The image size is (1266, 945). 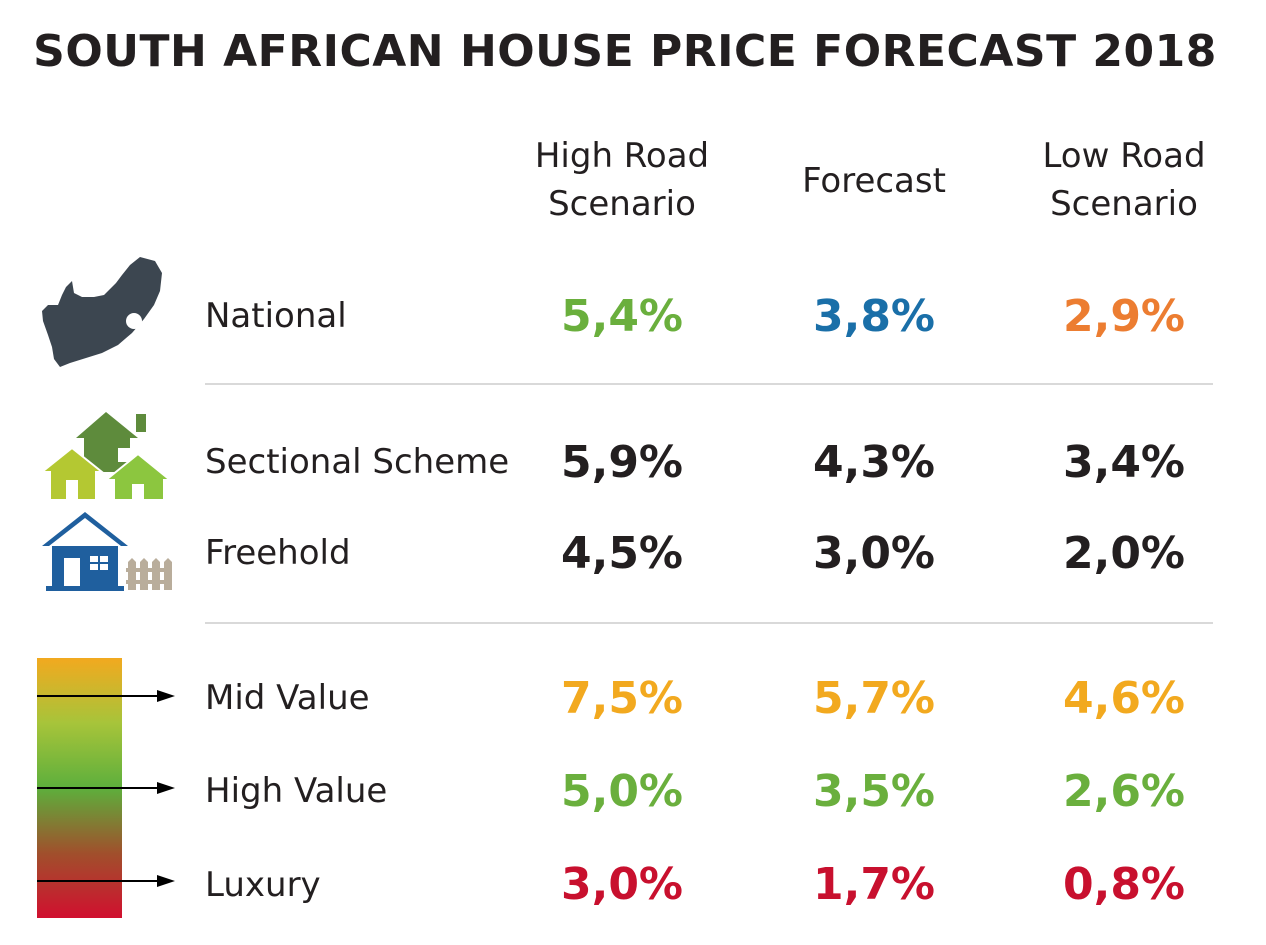 What do you see at coordinates (357, 462) in the screenshot?
I see `row-label-sectional-scheme: Sectional Scheme` at bounding box center [357, 462].